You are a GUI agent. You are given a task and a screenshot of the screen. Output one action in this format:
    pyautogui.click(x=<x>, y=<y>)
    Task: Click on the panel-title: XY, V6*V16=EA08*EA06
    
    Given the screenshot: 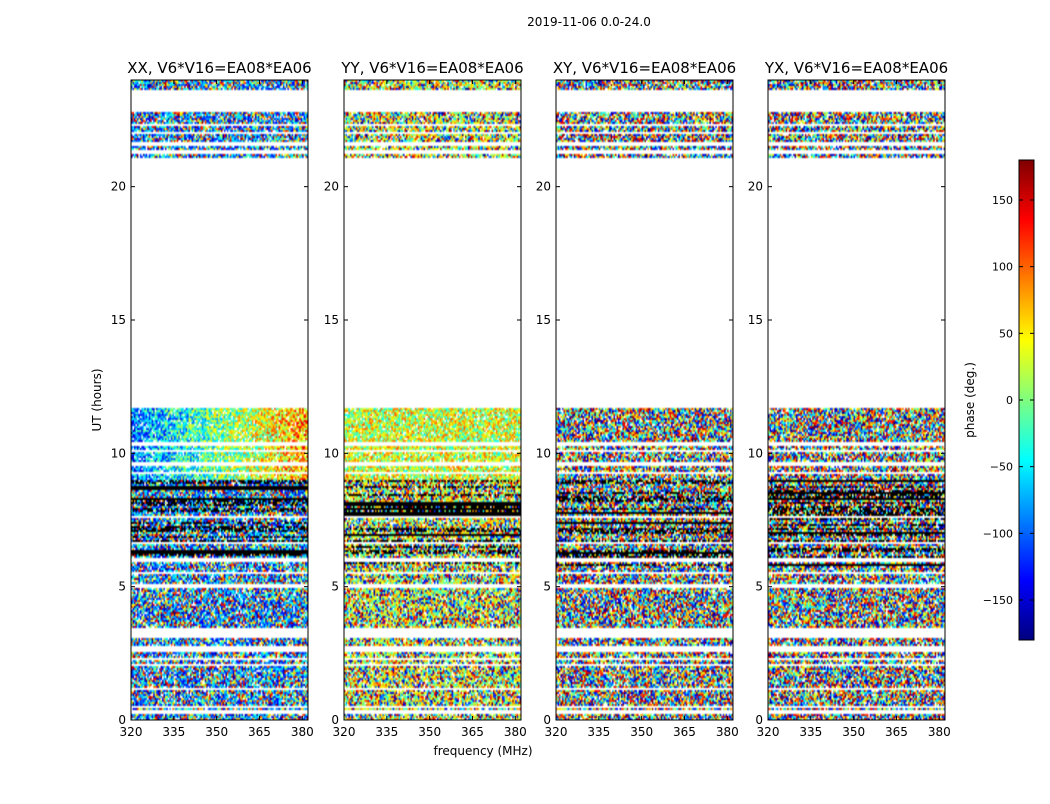 What is the action you would take?
    pyautogui.click(x=644, y=68)
    